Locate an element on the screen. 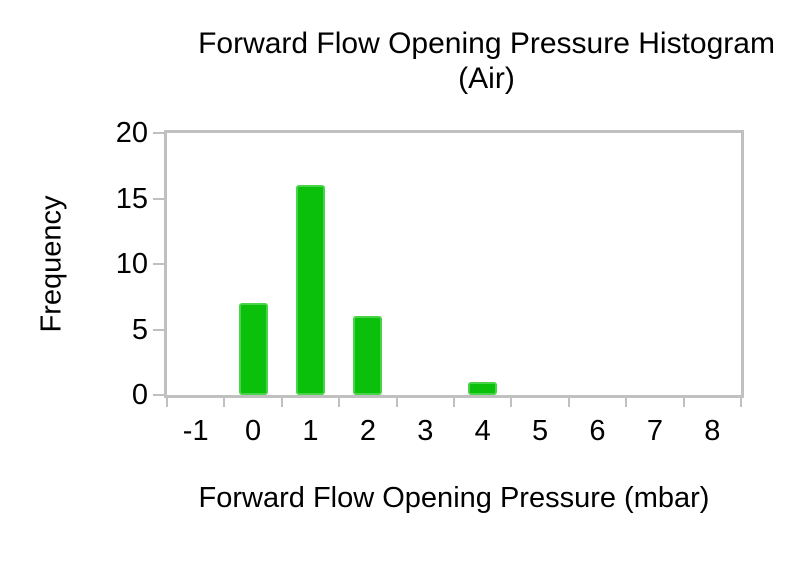  x-tick-label: 4 is located at coordinates (482, 431).